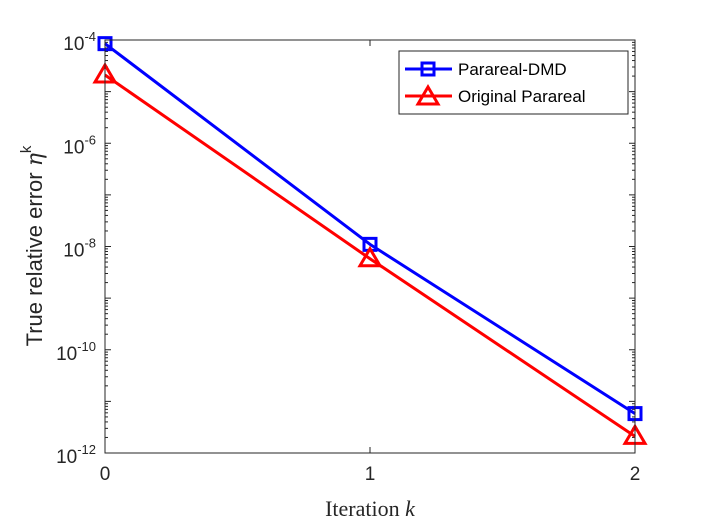  Describe the element at coordinates (79, 42) in the screenshot. I see `y-tick-label: 10⁻⁴` at that location.